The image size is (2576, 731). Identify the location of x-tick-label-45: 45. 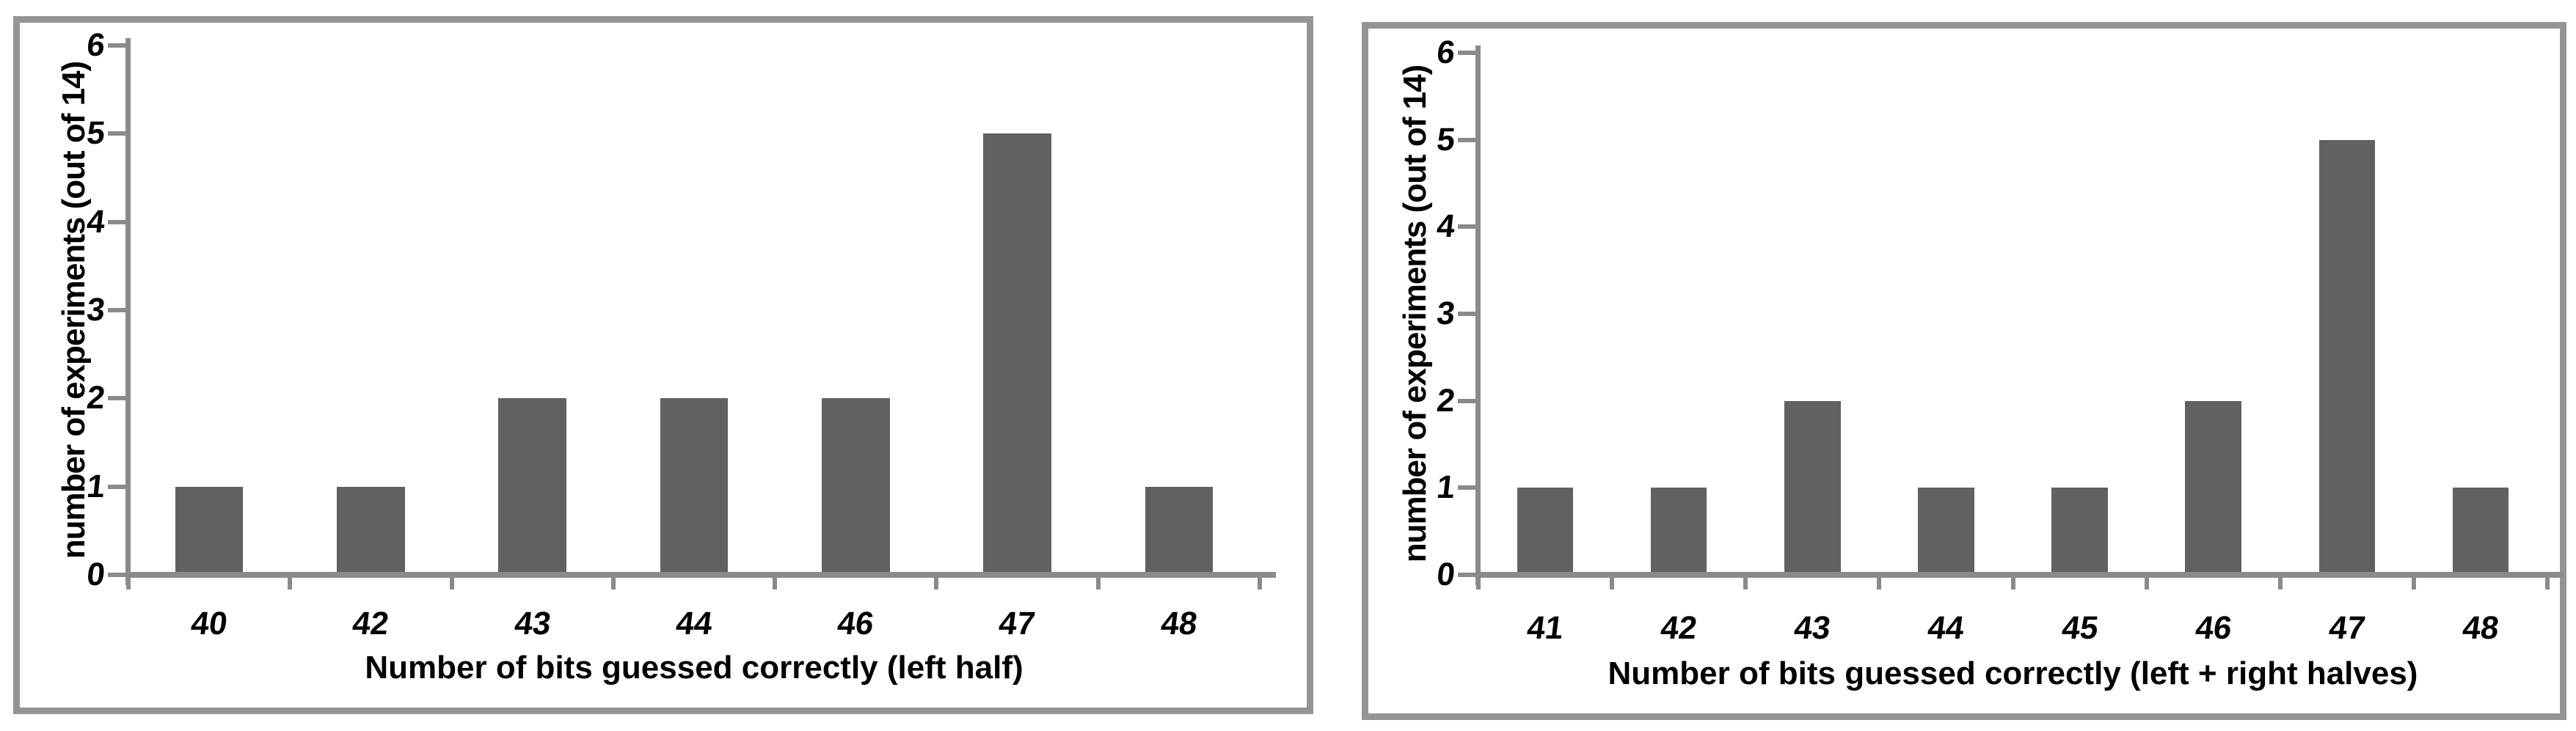
(2080, 628).